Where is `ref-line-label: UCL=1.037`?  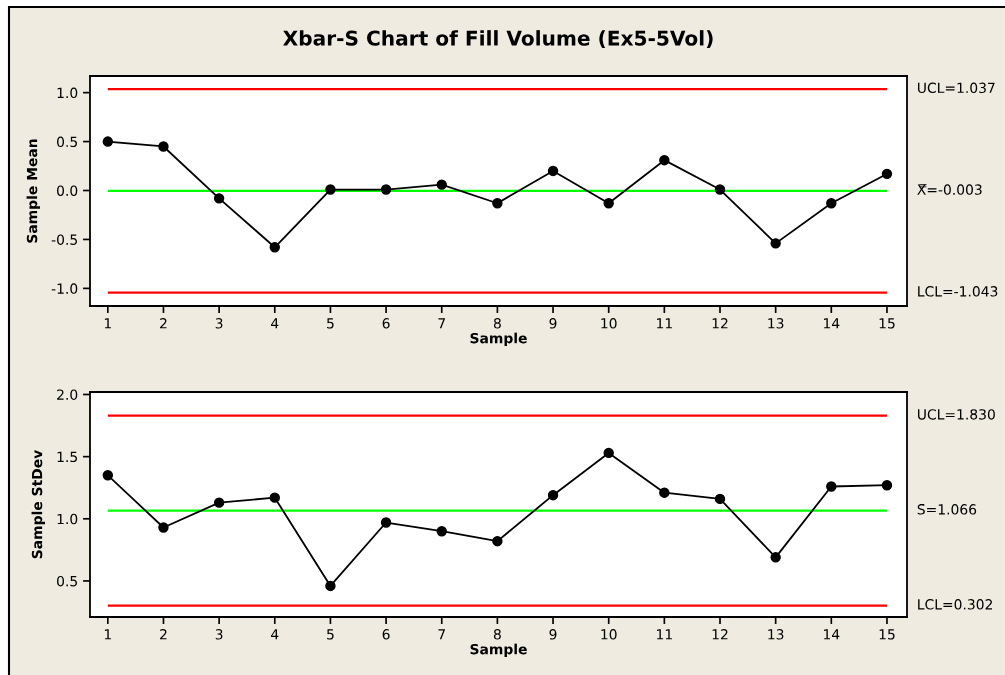 ref-line-label: UCL=1.037 is located at coordinates (956, 88).